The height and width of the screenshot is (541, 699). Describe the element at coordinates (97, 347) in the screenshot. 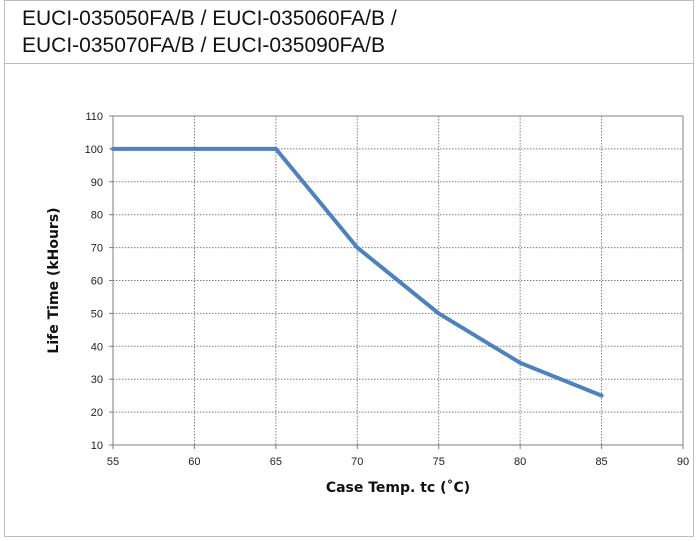

I see `y-tick-label: 40` at that location.